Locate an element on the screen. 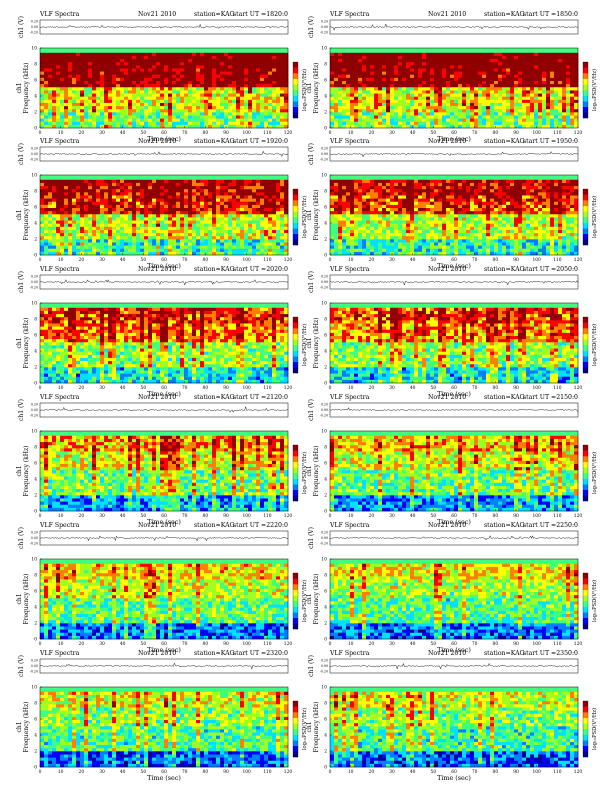 The height and width of the screenshot is (796, 612). x-tick-label: 110 is located at coordinates (267, 133).